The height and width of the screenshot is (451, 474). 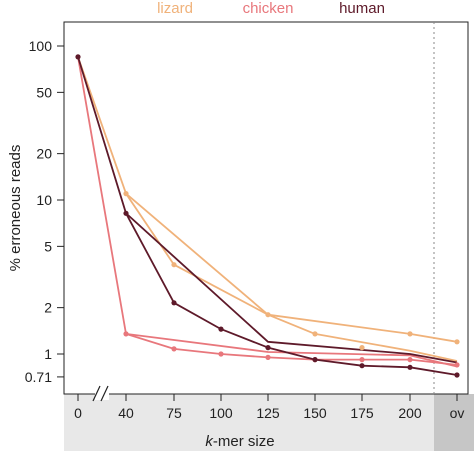 I want to click on y-tick-label: 2, so click(x=48, y=308).